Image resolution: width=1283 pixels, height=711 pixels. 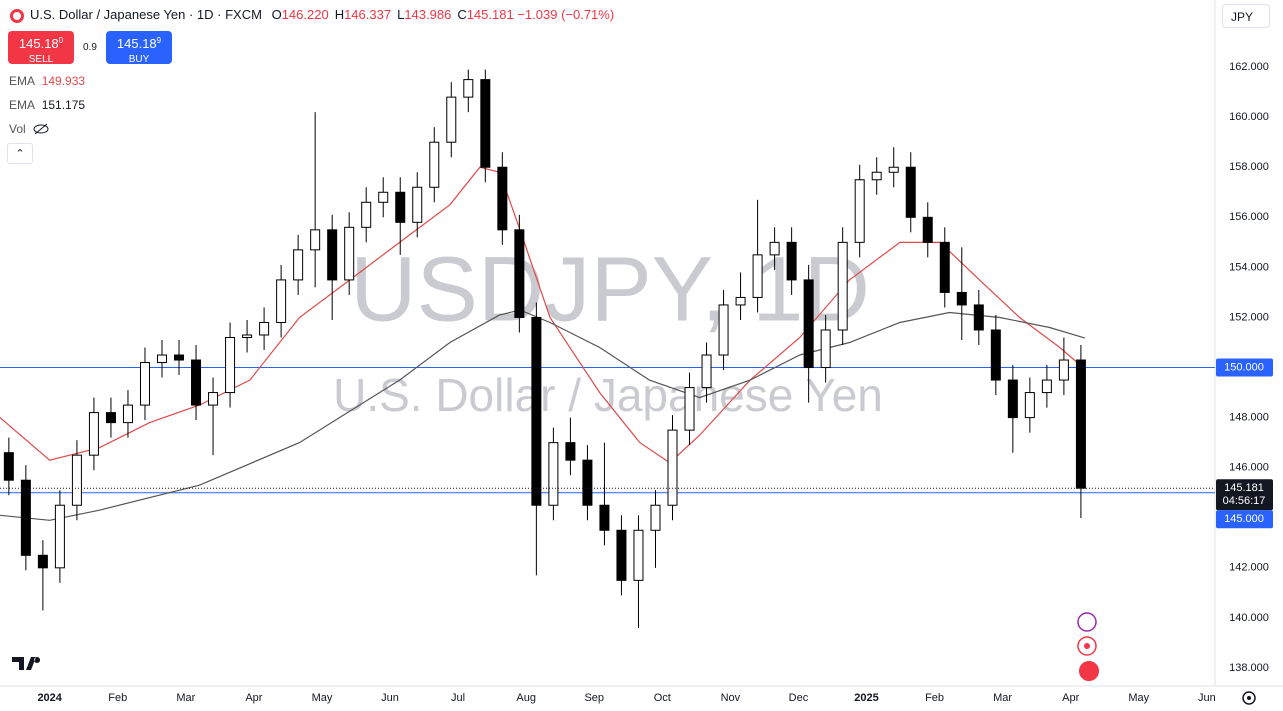 I want to click on buy-button: 145.189 BUY, so click(x=139, y=48).